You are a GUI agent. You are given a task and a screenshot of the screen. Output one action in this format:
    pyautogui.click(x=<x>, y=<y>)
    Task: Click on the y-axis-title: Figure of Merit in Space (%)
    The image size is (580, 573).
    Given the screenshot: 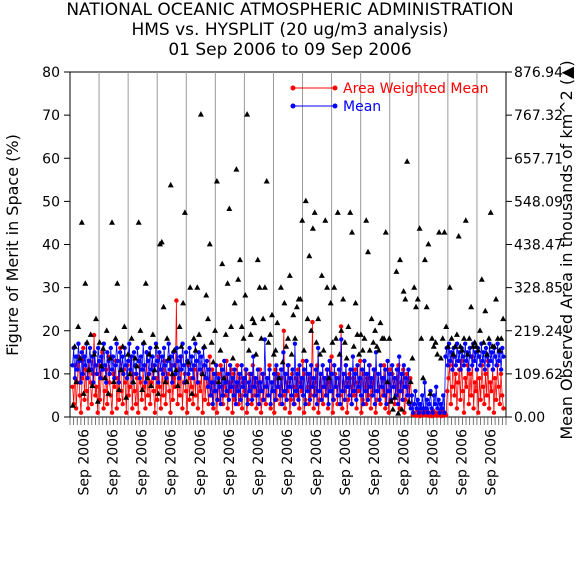 What is the action you would take?
    pyautogui.click(x=12, y=245)
    